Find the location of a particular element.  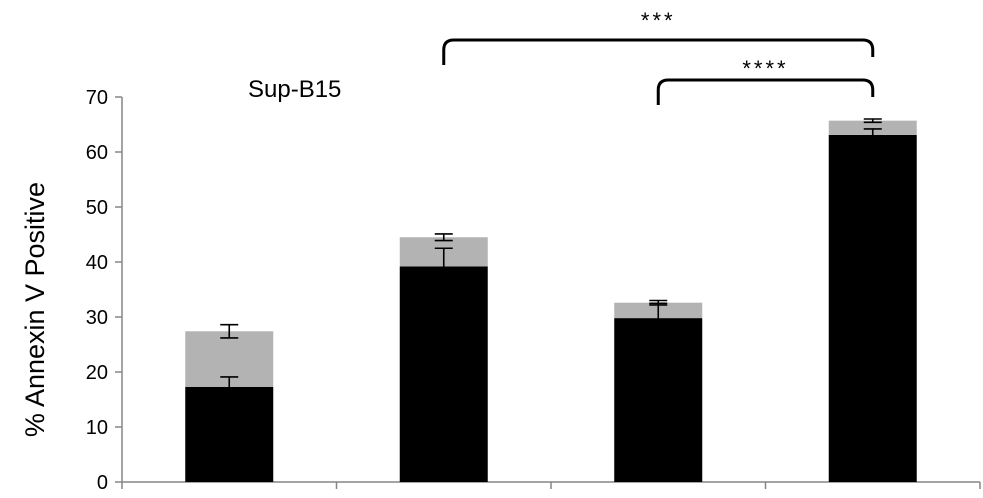

bar-series2-cat4 is located at coordinates (872, 127).